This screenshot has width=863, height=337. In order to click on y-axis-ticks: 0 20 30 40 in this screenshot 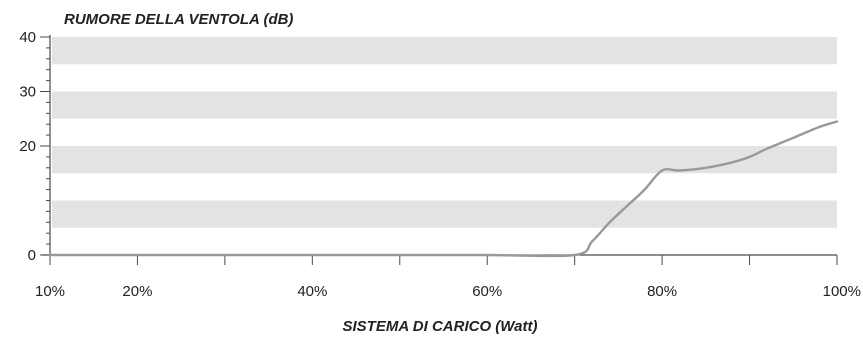, I will do `click(34, 146)`.